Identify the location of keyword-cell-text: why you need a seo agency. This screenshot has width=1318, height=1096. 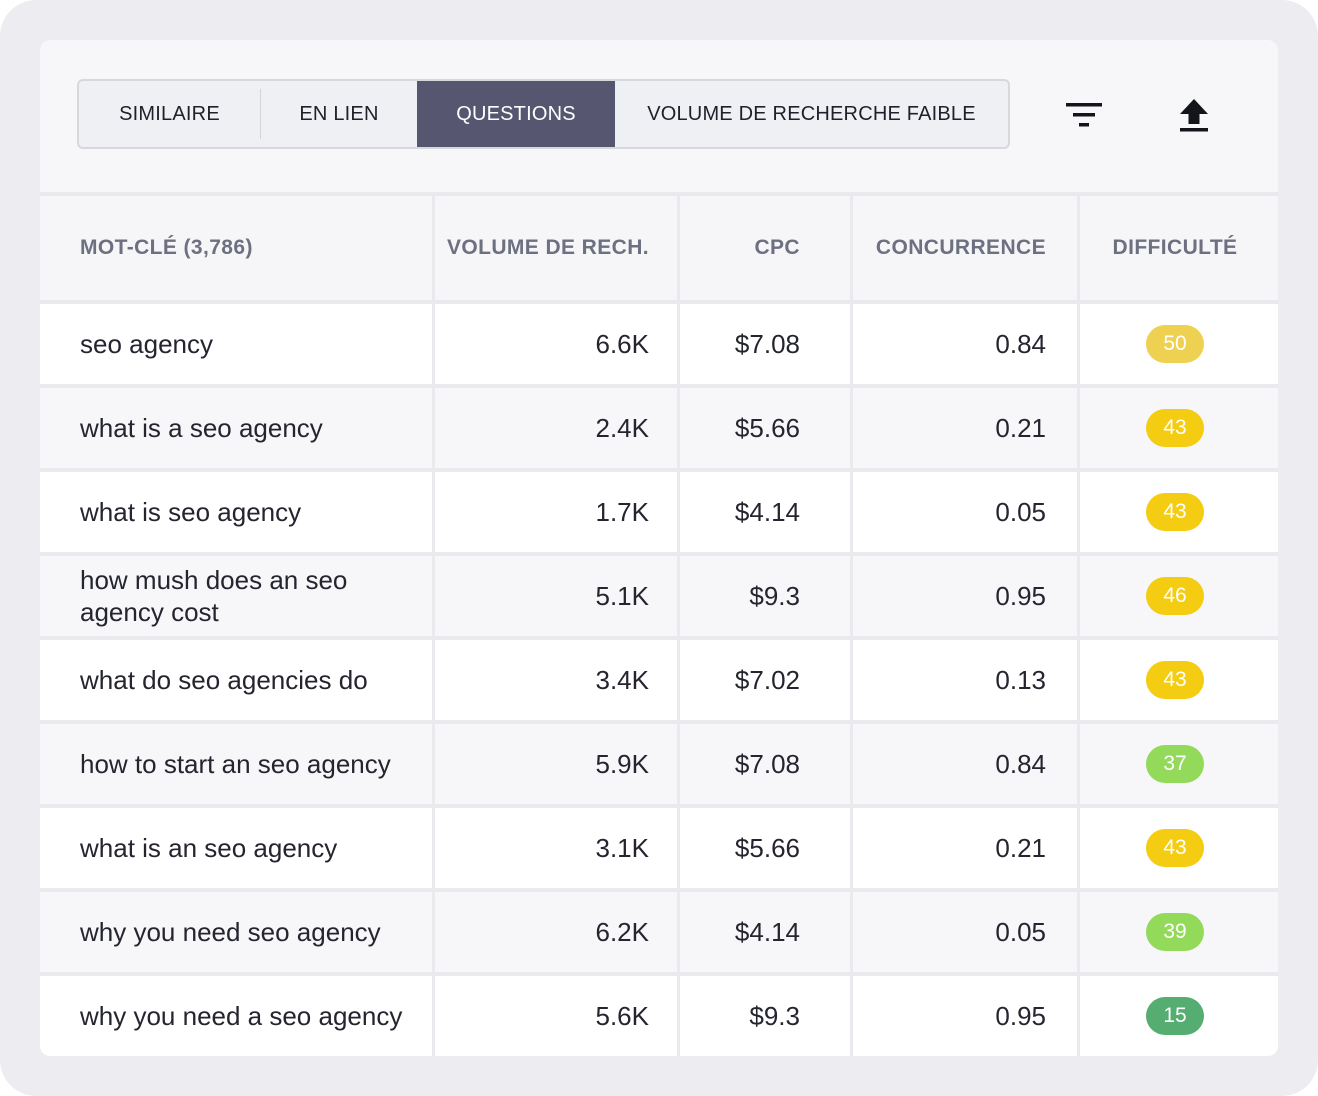
(241, 1016).